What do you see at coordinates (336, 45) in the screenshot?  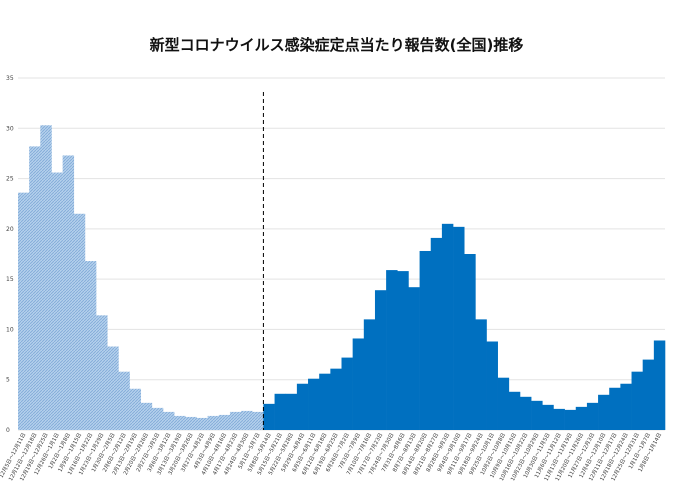 I see `chart-title: 新型コロナウイルス感染症定点当たり報告数(全国)推移` at bounding box center [336, 45].